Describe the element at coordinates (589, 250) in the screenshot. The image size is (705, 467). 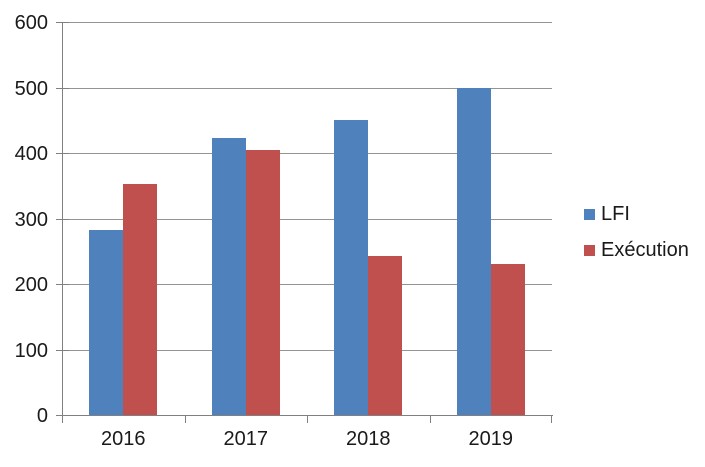
I see `legend-swatch-execution` at that location.